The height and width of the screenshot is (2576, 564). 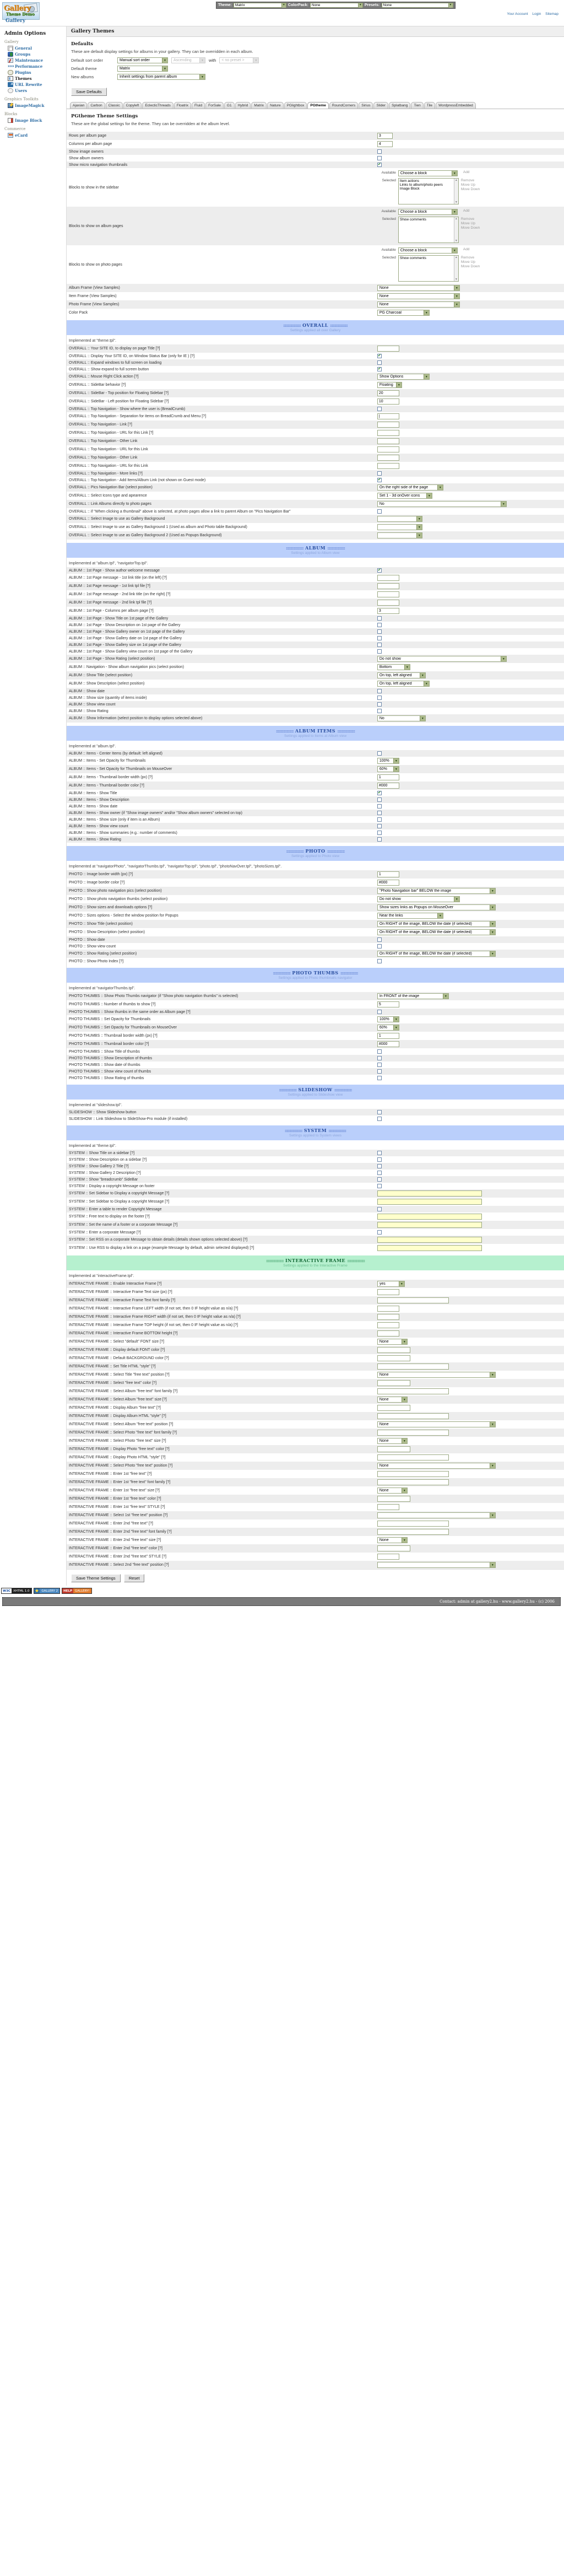 What do you see at coordinates (33, 60) in the screenshot?
I see `sidebar-item-maintenance: Maintenance` at bounding box center [33, 60].